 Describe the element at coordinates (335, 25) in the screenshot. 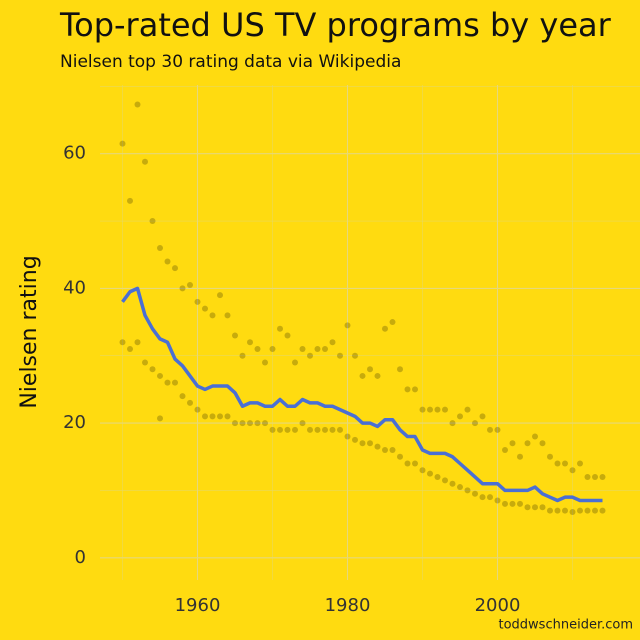

I see `chart-title: Top-rated US TV programs by year` at that location.